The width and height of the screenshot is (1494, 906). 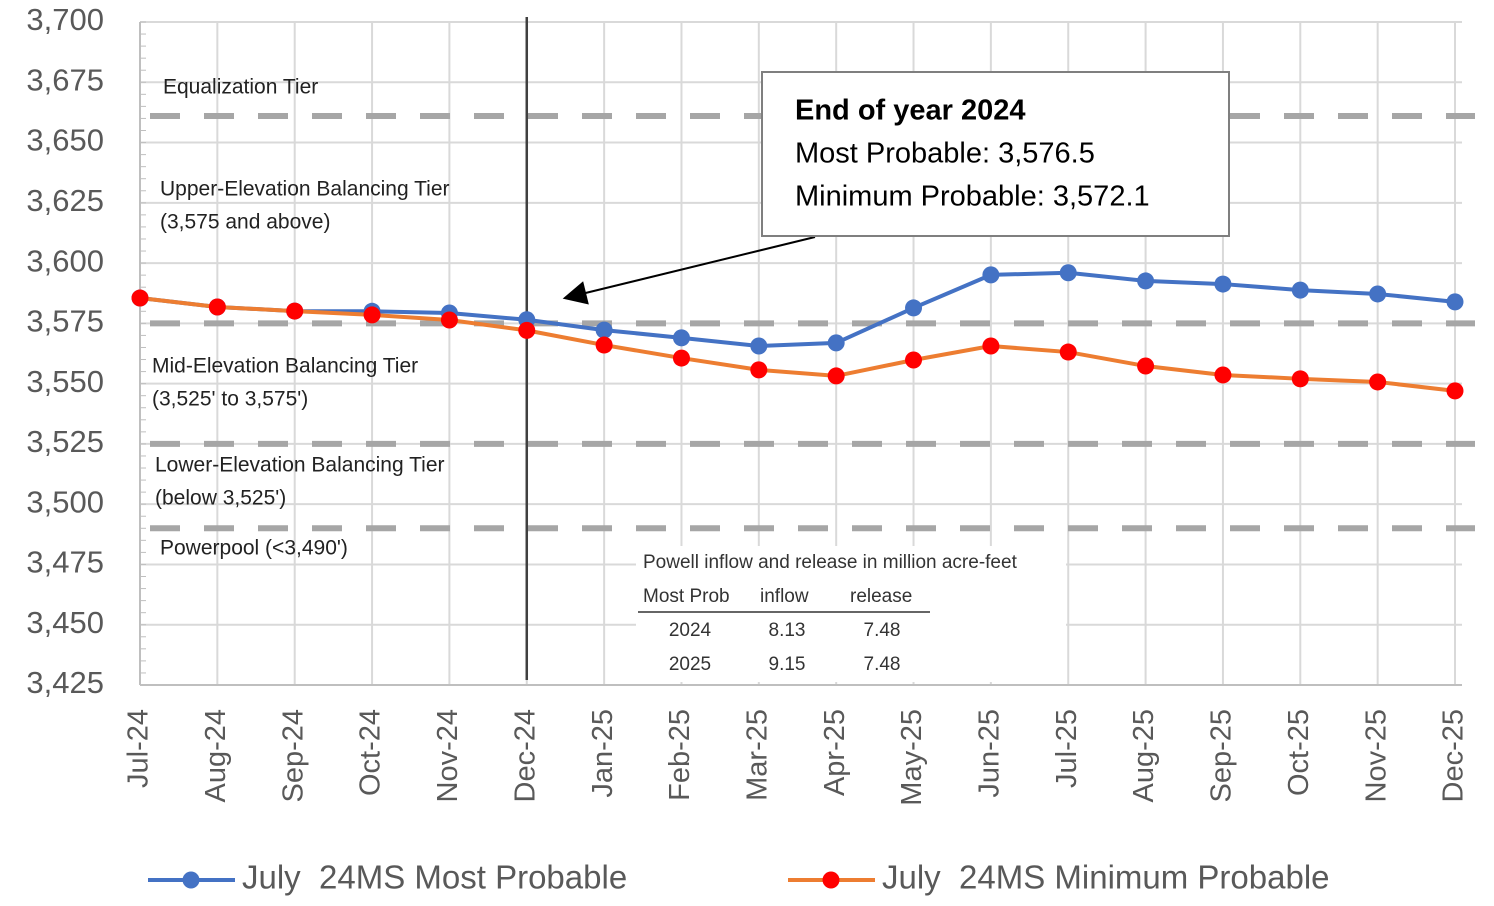 I want to click on y-tick-label: 3,425, so click(x=65, y=682).